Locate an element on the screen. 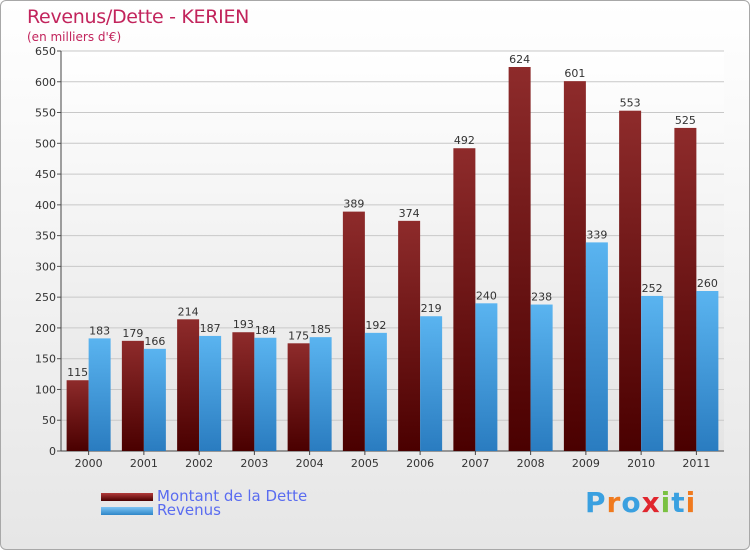 This screenshot has width=750, height=550. y-tick-label: 200 is located at coordinates (45, 328).